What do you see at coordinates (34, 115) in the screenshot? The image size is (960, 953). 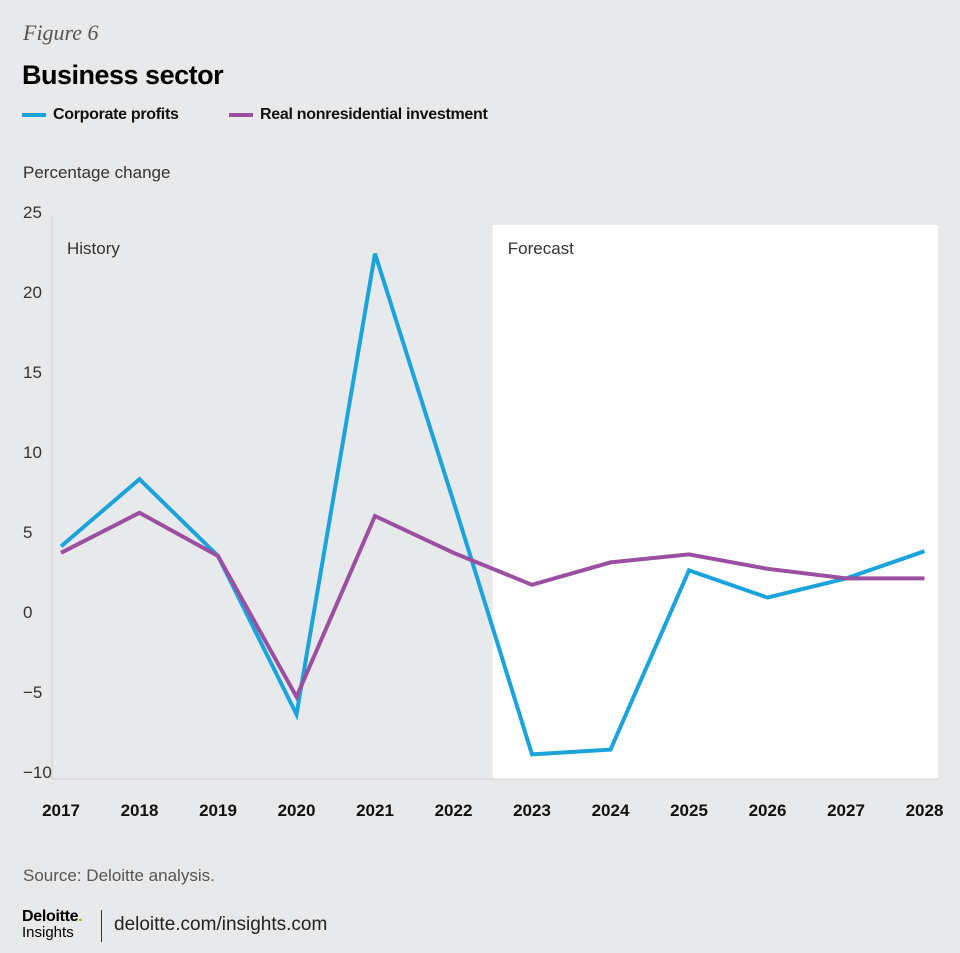 I see `legend-swatch-corporate-profits` at bounding box center [34, 115].